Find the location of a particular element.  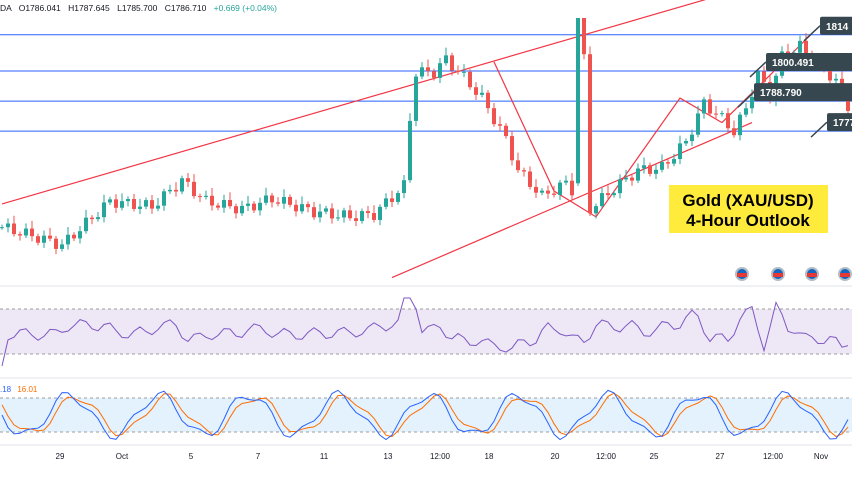

rsi-line is located at coordinates (425, 332).